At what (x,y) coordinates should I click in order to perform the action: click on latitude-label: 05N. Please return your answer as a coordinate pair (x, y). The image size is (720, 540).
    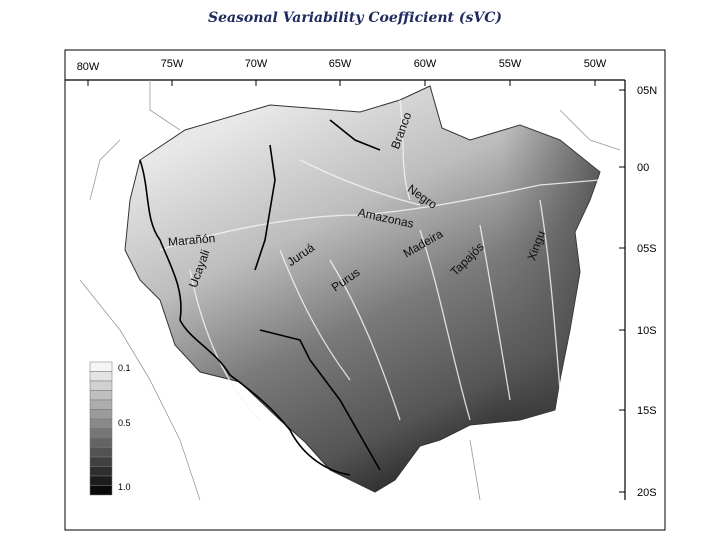
    Looking at the image, I should click on (647, 91).